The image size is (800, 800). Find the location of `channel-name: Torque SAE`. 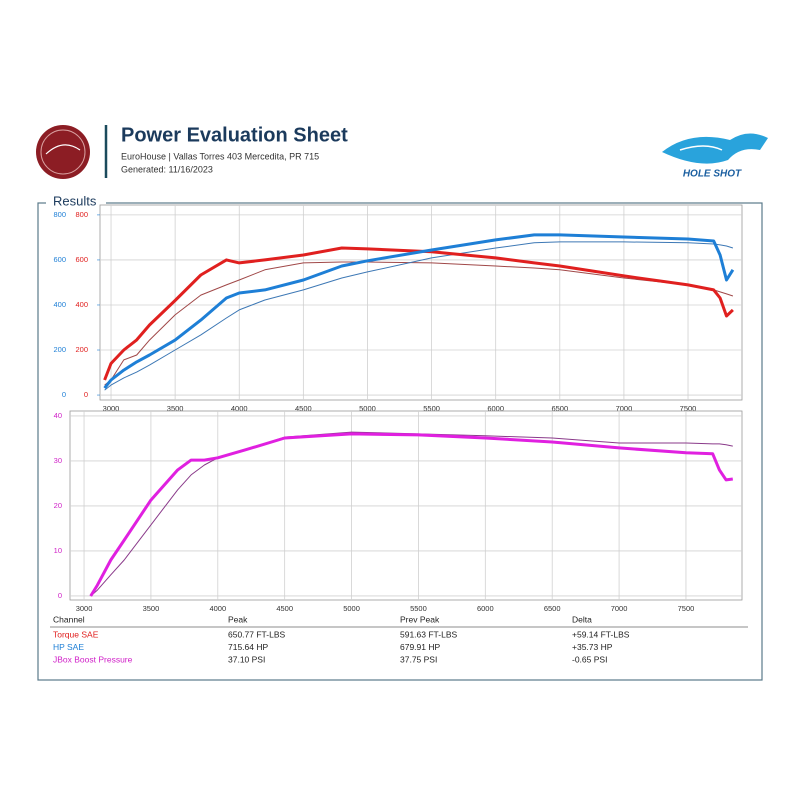

channel-name: Torque SAE is located at coordinates (76, 634).